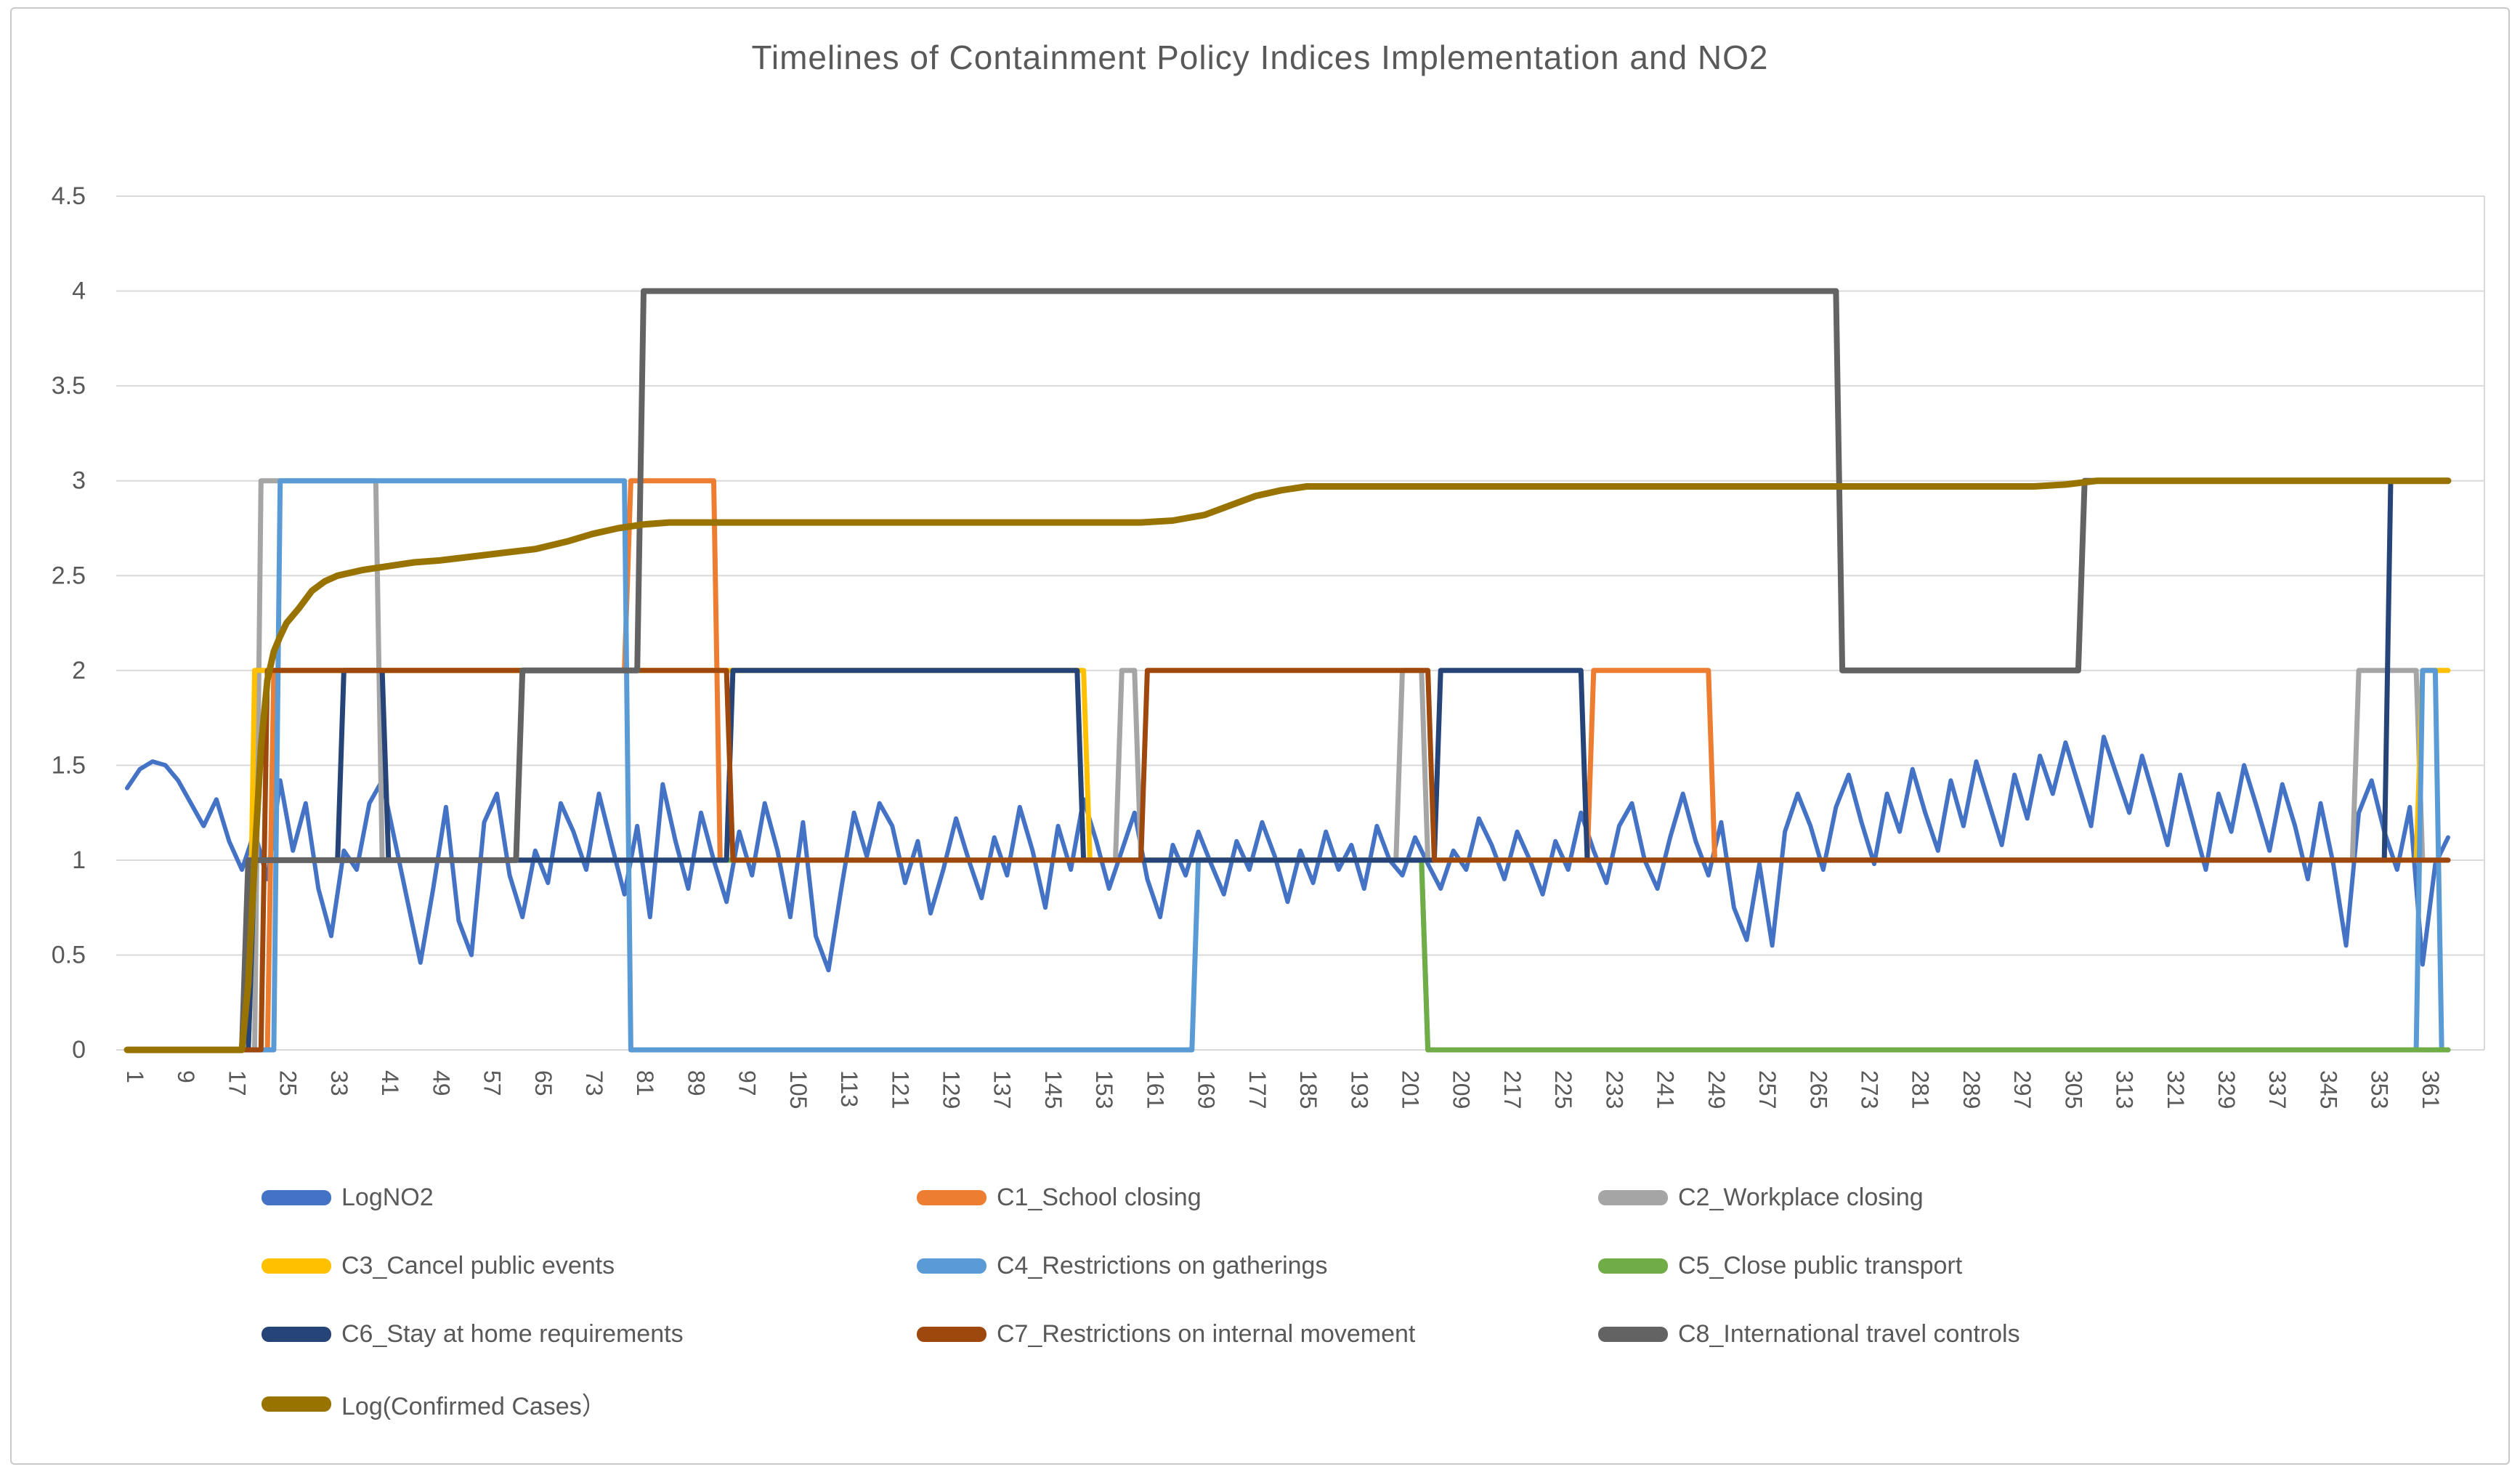 This screenshot has width=2520, height=1472. What do you see at coordinates (1563, 1089) in the screenshot?
I see `x-tick-label: 225` at bounding box center [1563, 1089].